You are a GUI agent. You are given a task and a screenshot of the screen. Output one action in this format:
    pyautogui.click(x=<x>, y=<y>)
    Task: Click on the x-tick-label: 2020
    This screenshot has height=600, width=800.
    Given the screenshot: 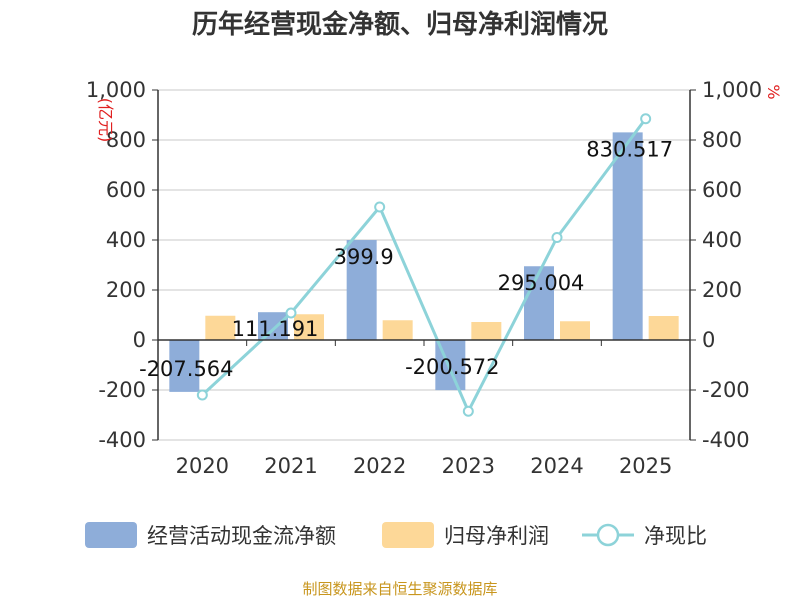 What is the action you would take?
    pyautogui.click(x=202, y=466)
    